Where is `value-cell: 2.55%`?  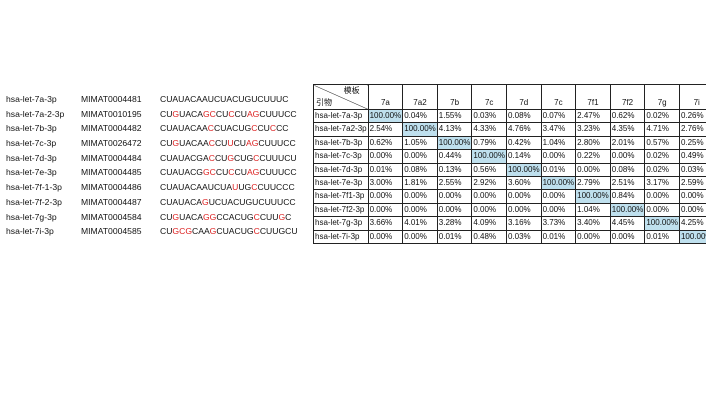
value-cell: 2.55% is located at coordinates (454, 183).